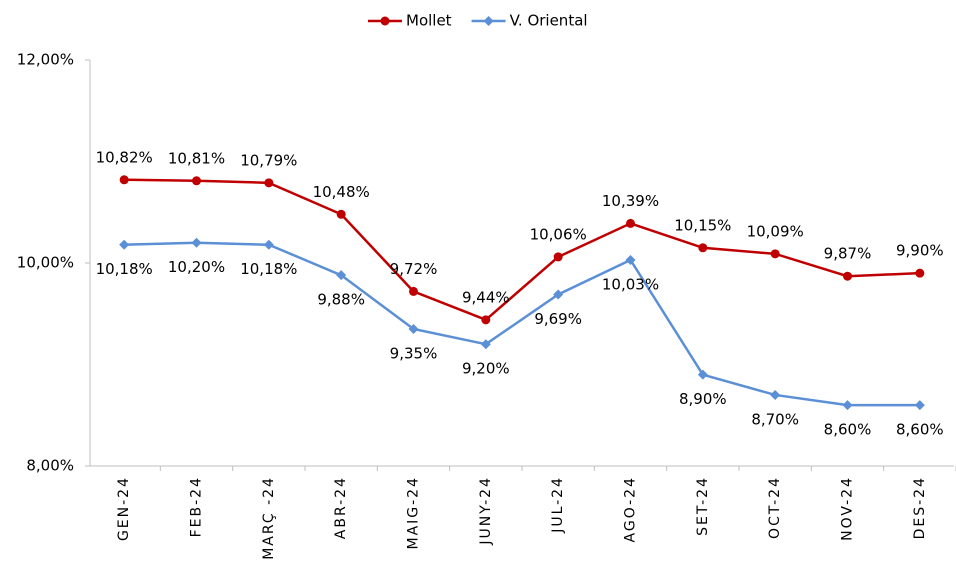 The image size is (956, 561). Describe the element at coordinates (414, 353) in the screenshot. I see `data-label: 9,35%` at that location.